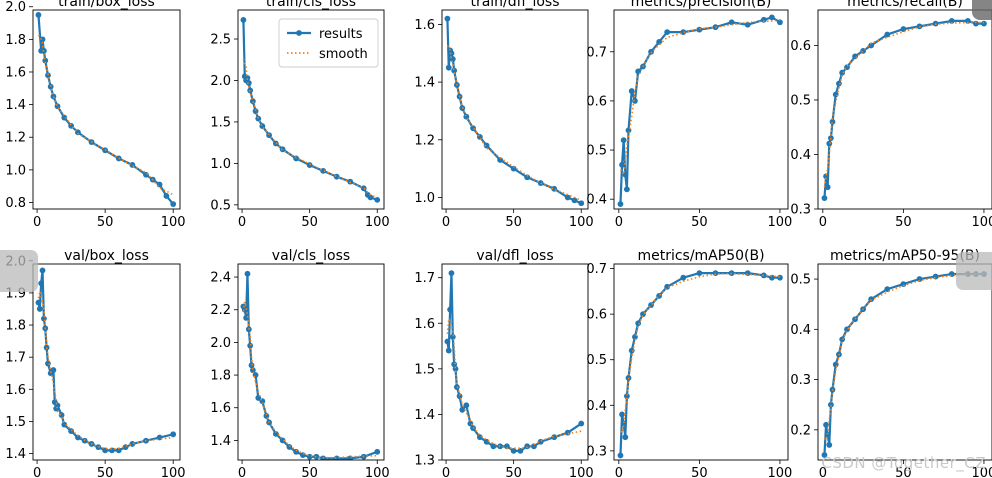 The image size is (992, 478). I want to click on subplot-title: metrics/mAP50(B), so click(700, 256).